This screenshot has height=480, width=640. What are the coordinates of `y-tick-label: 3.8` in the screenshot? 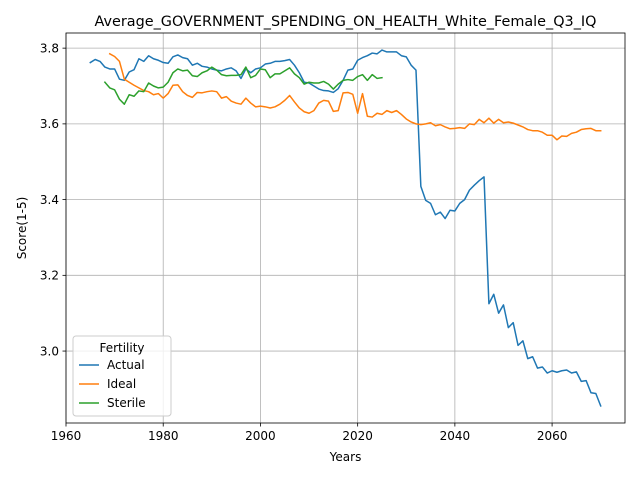 It's located at (49, 48).